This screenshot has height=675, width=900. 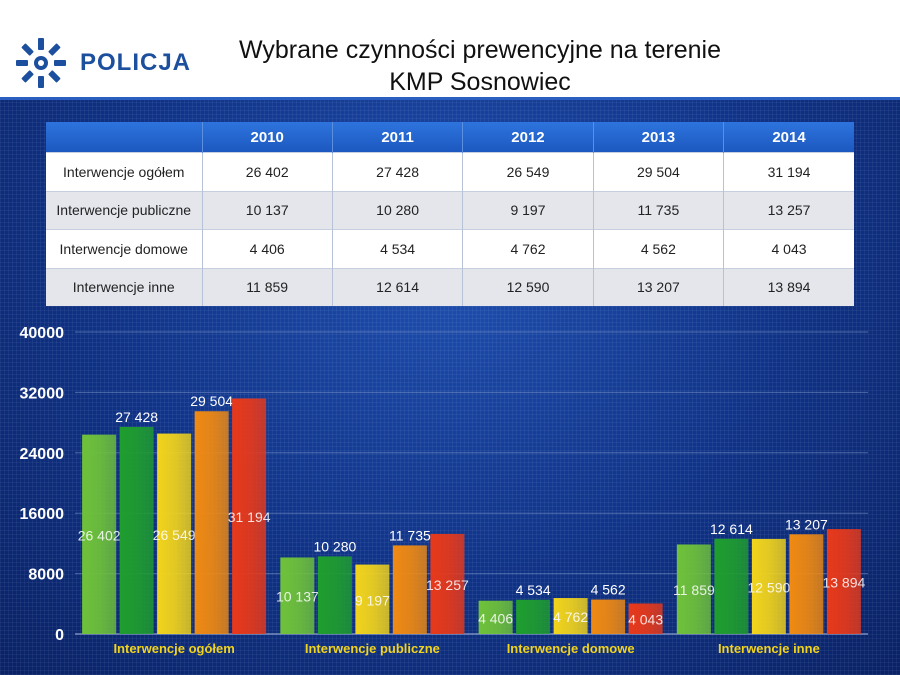 I want to click on table-corner-cell, so click(x=124, y=137).